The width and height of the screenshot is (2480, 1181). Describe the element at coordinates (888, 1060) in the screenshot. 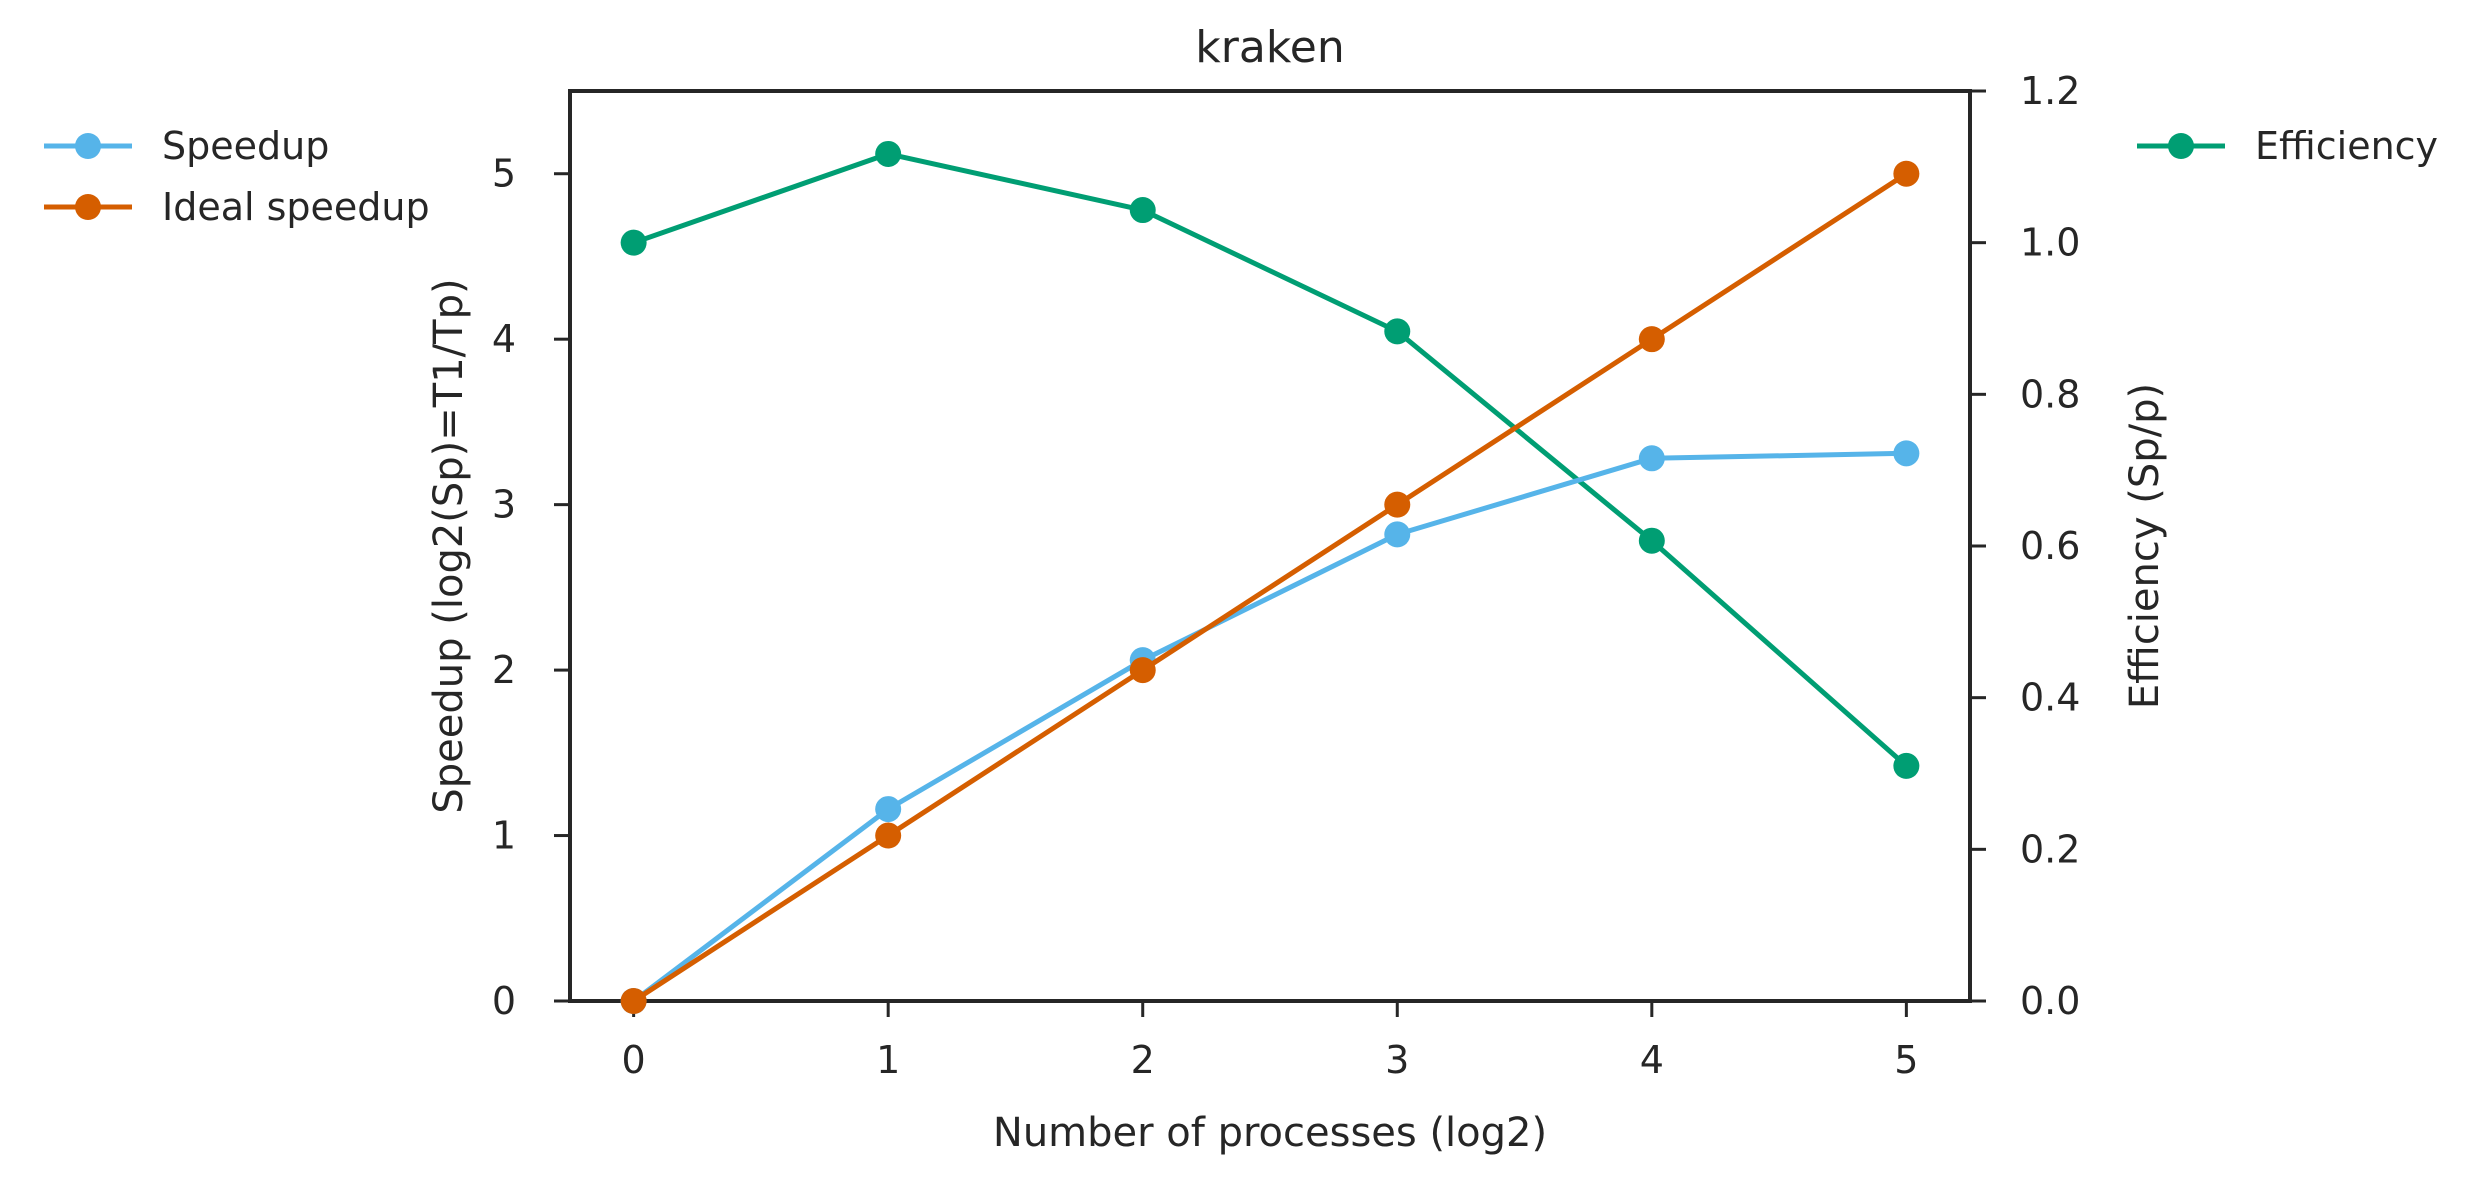

I see `x-tick-label: 1` at that location.